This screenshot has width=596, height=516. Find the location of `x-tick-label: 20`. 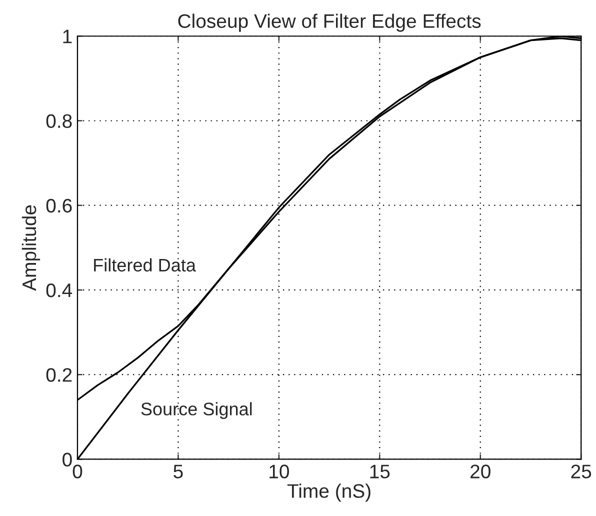

x-tick-label: 20 is located at coordinates (480, 471).